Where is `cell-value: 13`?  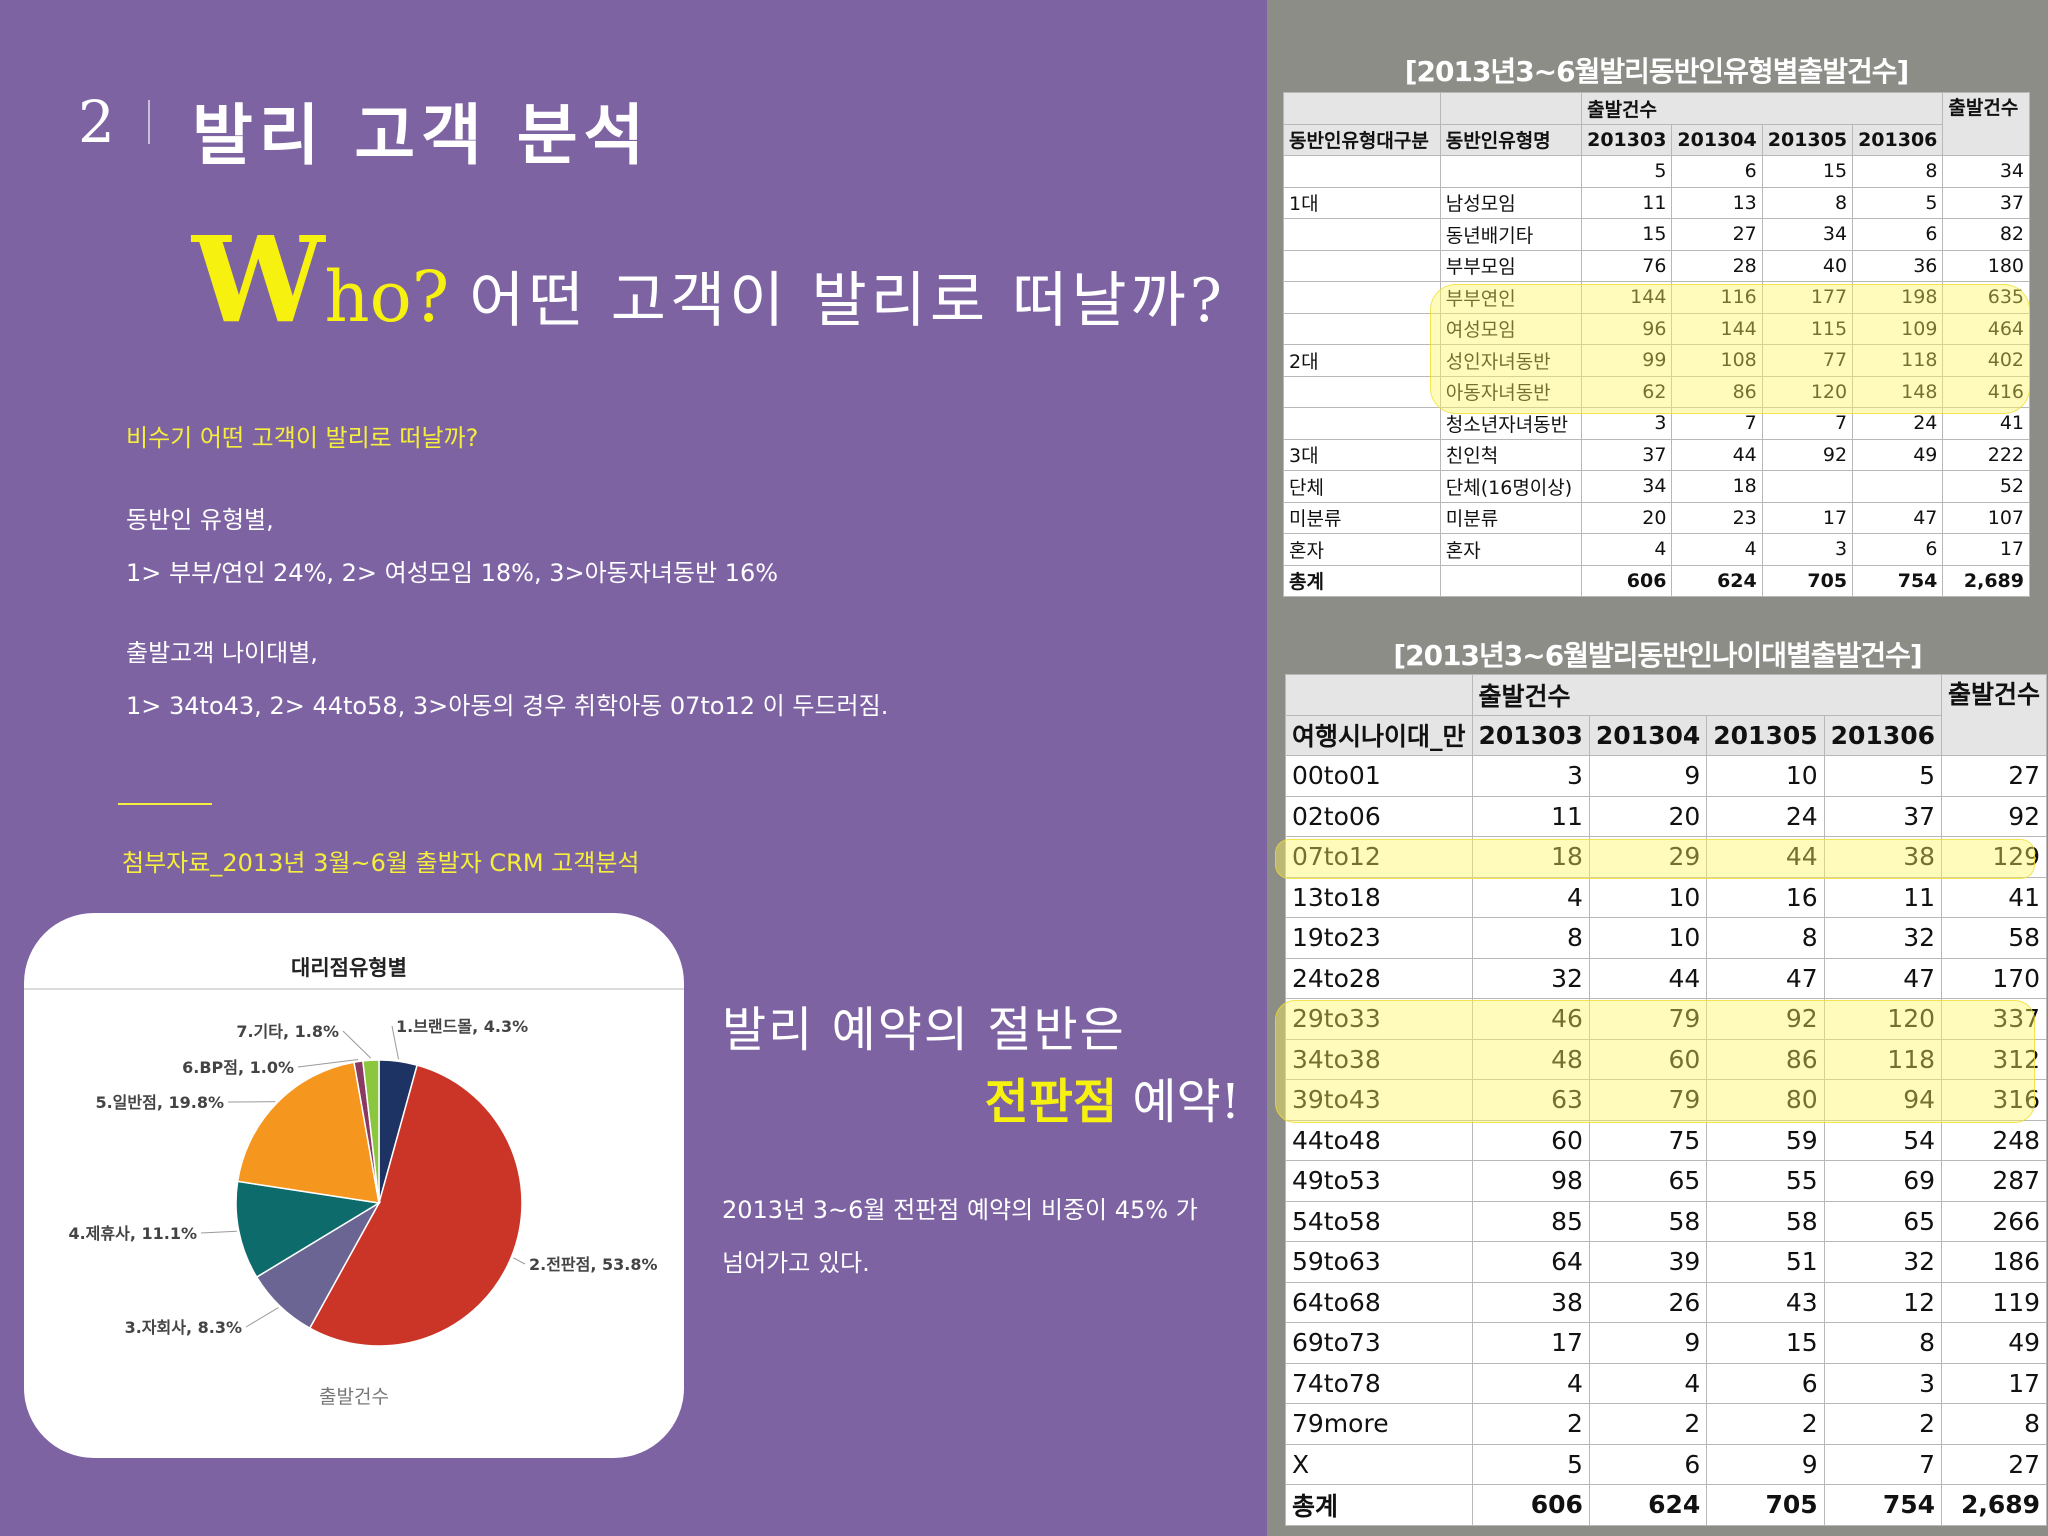 cell-value: 13 is located at coordinates (1717, 202).